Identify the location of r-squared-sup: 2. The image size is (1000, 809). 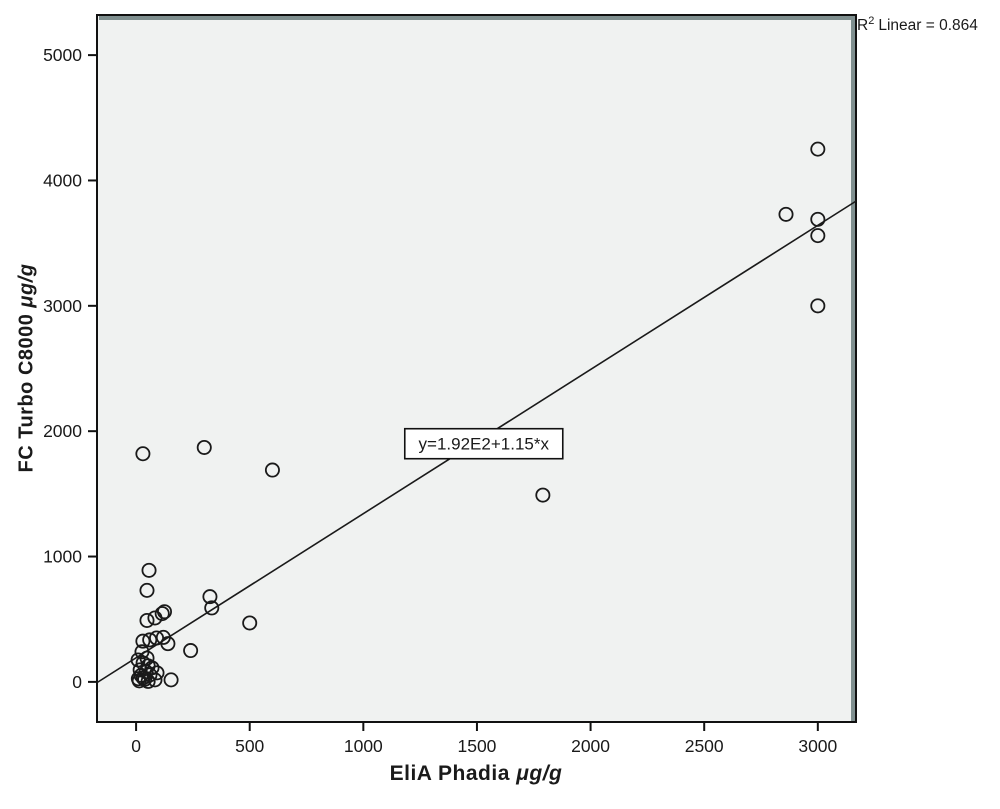
(871, 20).